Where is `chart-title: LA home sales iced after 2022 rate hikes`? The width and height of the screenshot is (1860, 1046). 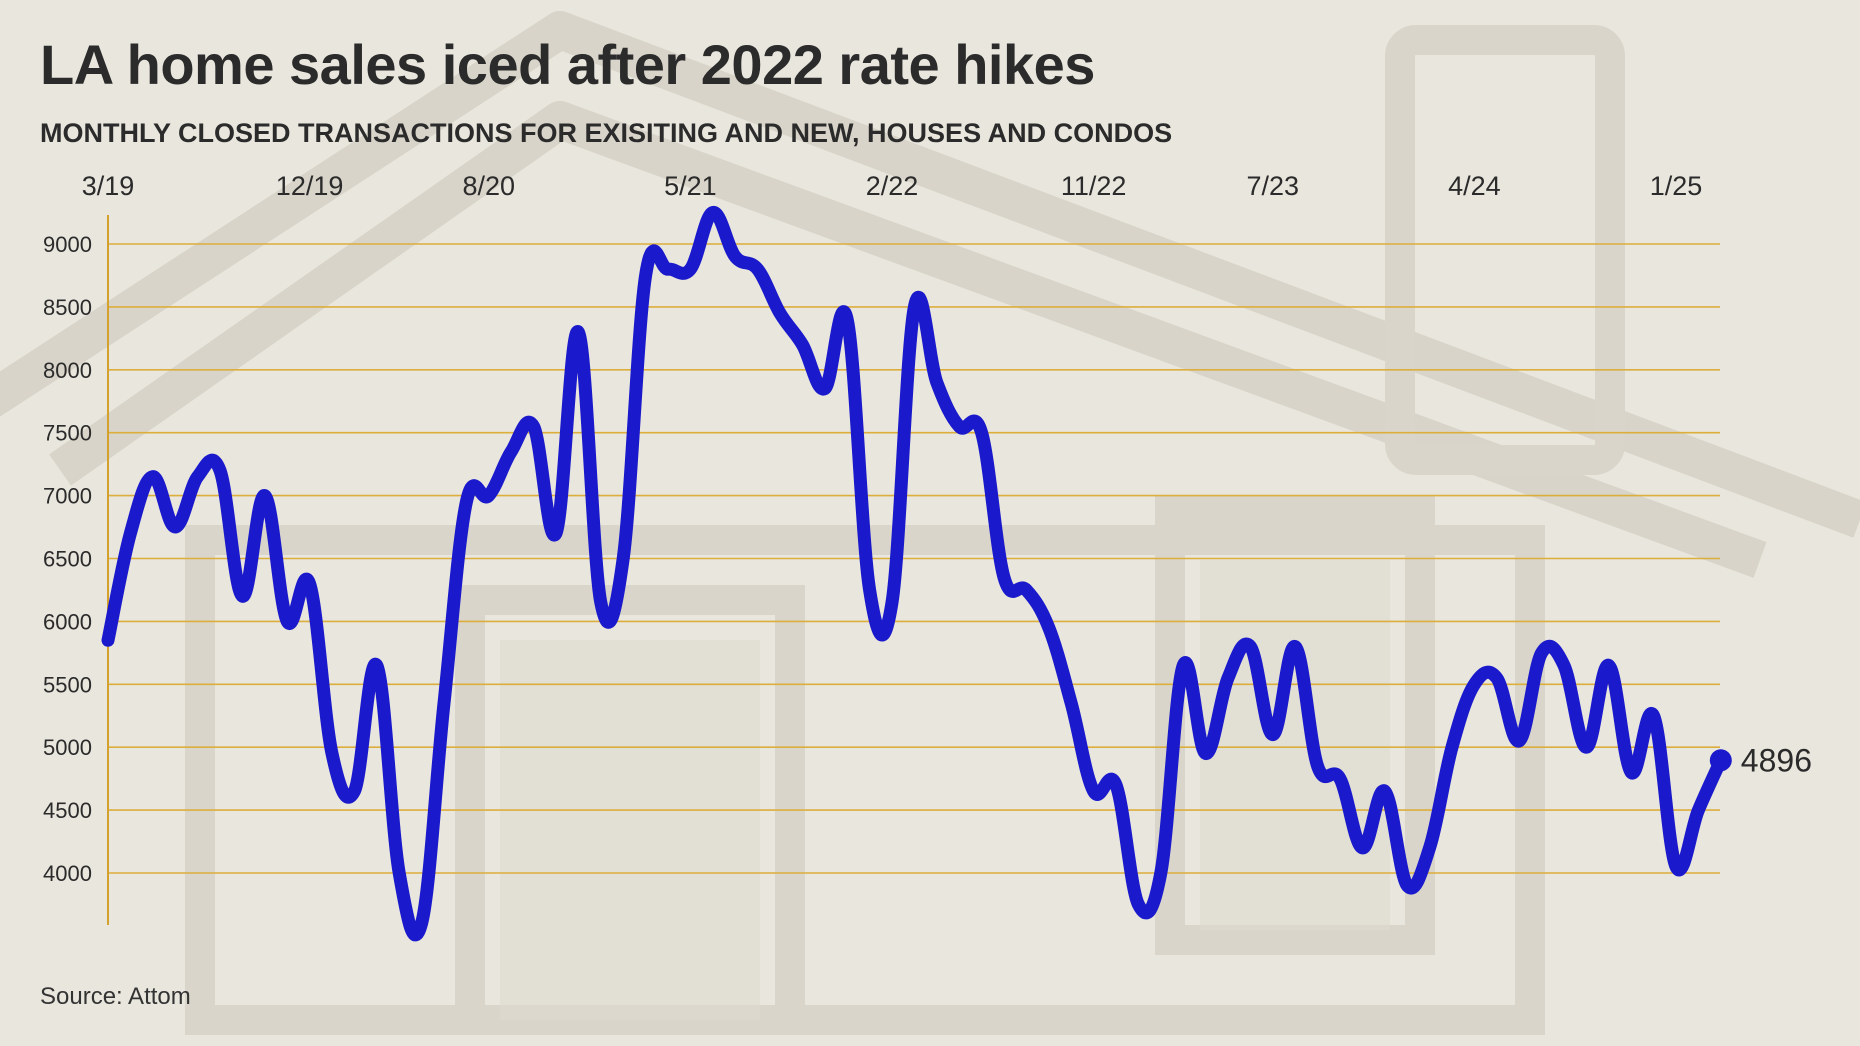 chart-title: LA home sales iced after 2022 rate hikes is located at coordinates (567, 64).